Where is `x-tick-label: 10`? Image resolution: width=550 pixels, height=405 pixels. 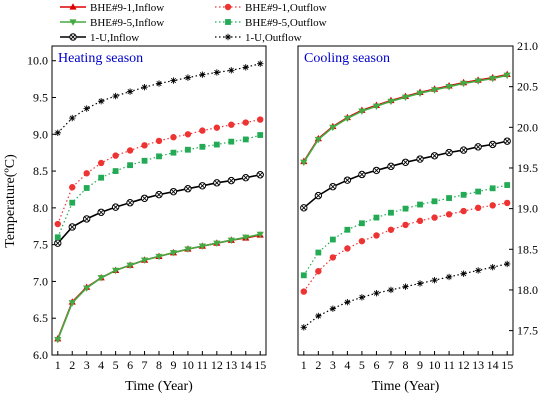
x-tick-label: 10 is located at coordinates (435, 365).